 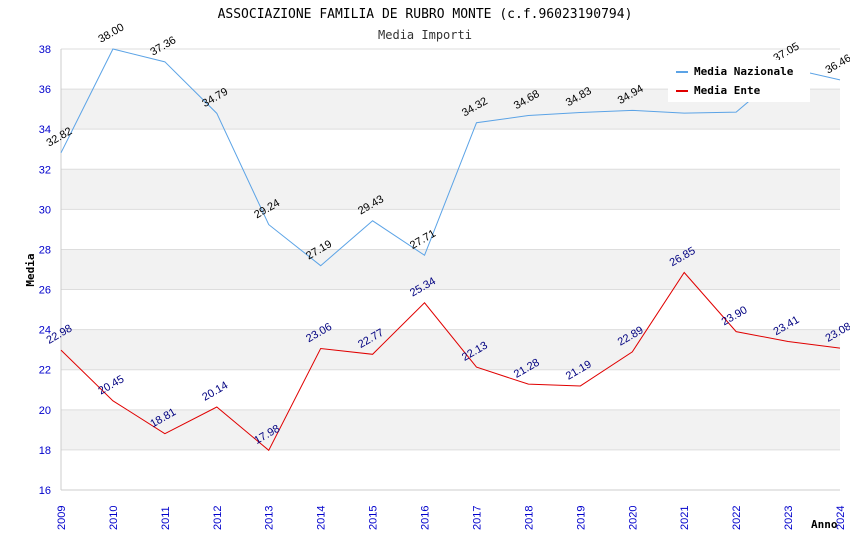 What do you see at coordinates (114, 518) in the screenshot?
I see `x-tick-label: 2010` at bounding box center [114, 518].